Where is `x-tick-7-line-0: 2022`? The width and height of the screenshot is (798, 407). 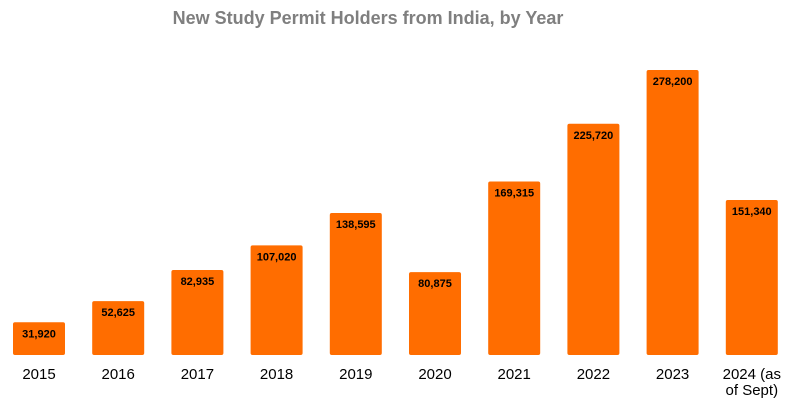 x-tick-7-line-0: 2022 is located at coordinates (593, 374).